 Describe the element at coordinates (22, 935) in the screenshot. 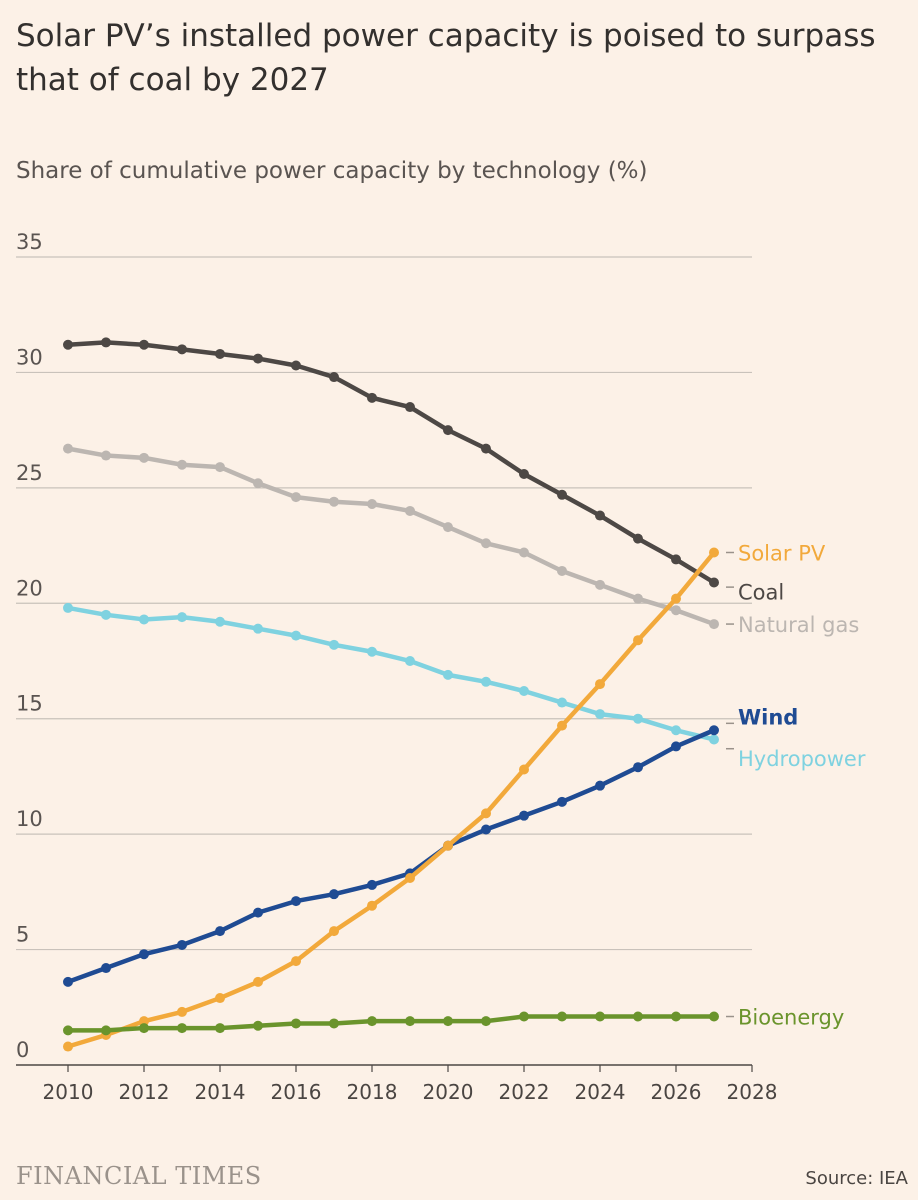

I see `y-tick-label: 5` at that location.